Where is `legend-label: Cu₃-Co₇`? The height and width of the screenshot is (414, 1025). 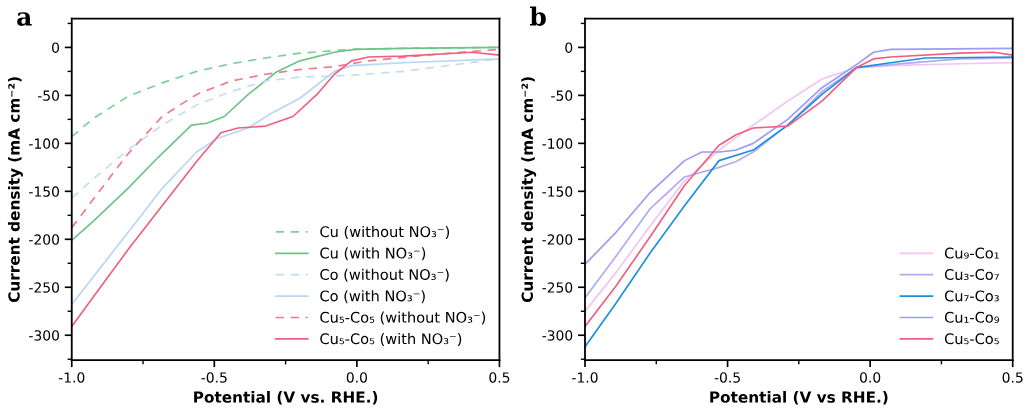 legend-label: Cu₃-Co₇ is located at coordinates (971, 274).